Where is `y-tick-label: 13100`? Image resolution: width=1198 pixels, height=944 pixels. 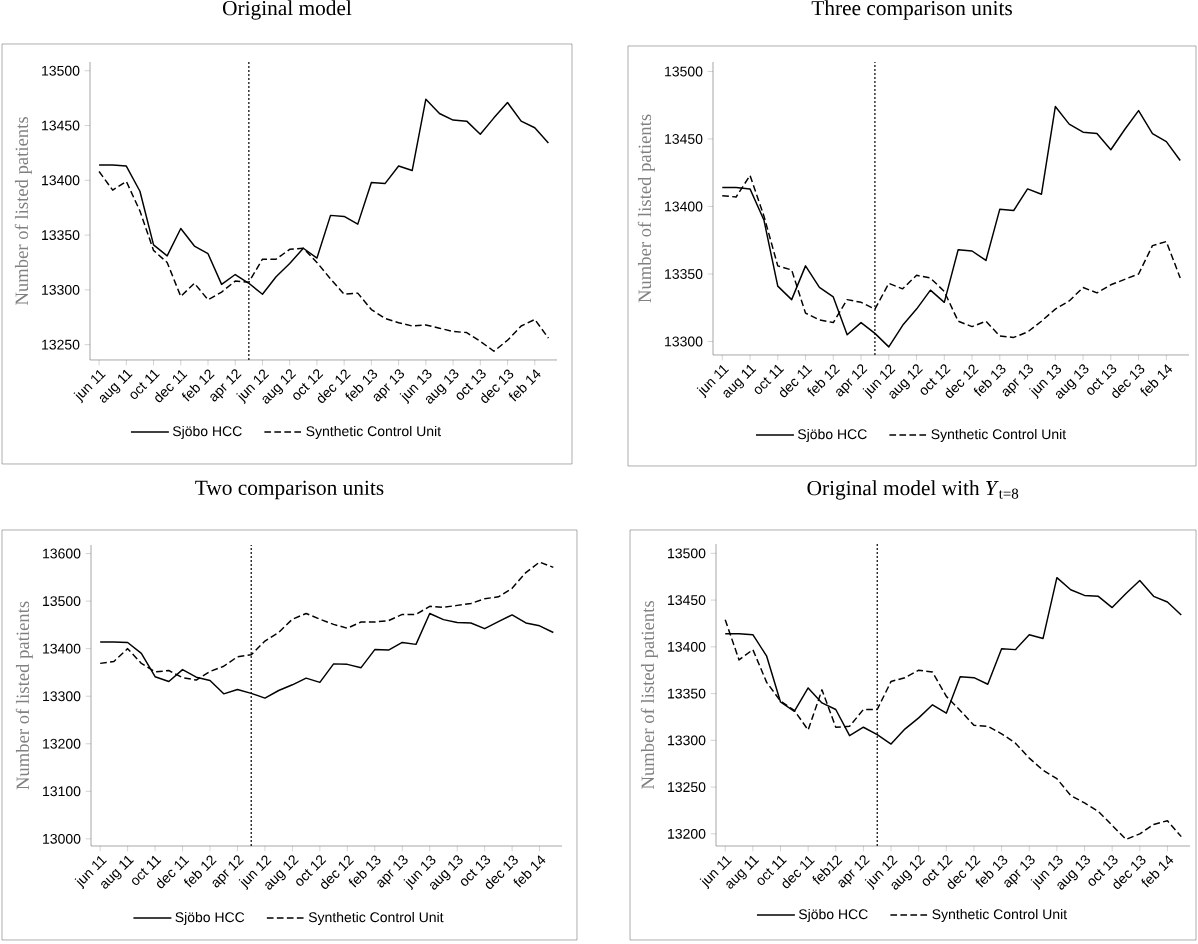 y-tick-label: 13100 is located at coordinates (62, 791).